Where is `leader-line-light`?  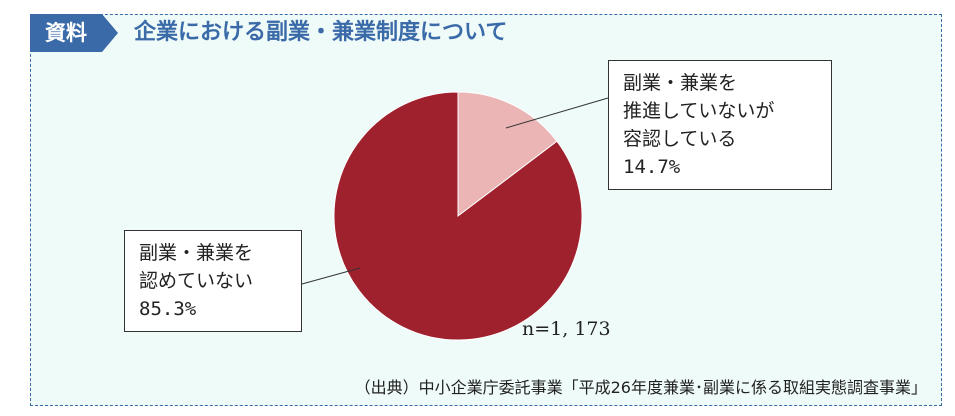 leader-line-light is located at coordinates (557, 113).